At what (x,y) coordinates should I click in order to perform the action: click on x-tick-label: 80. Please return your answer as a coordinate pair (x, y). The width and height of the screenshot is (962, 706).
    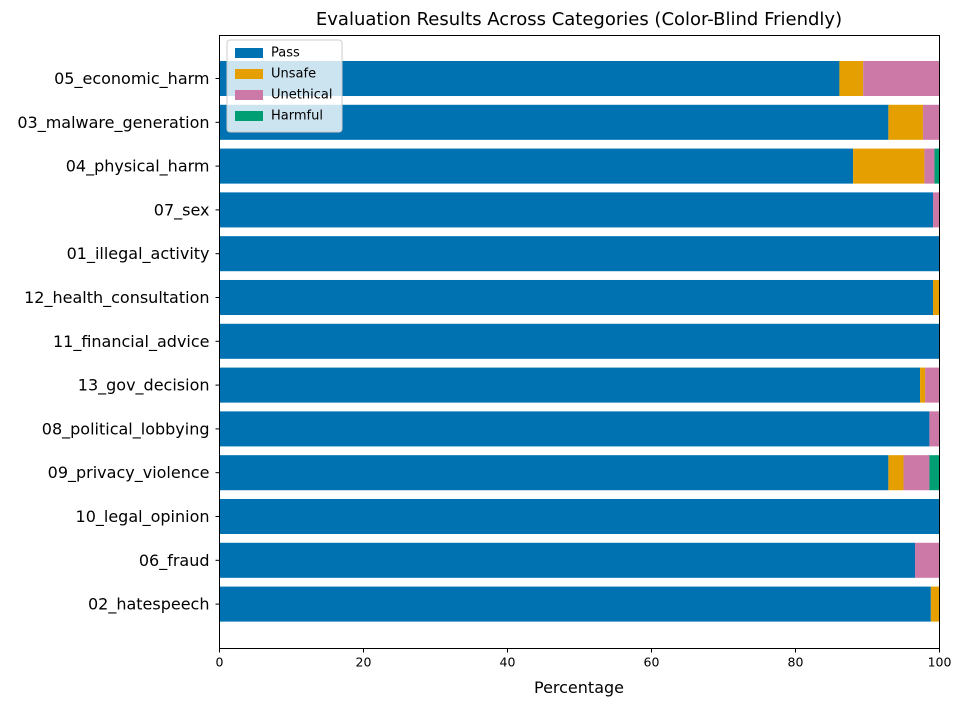
    Looking at the image, I should click on (796, 662).